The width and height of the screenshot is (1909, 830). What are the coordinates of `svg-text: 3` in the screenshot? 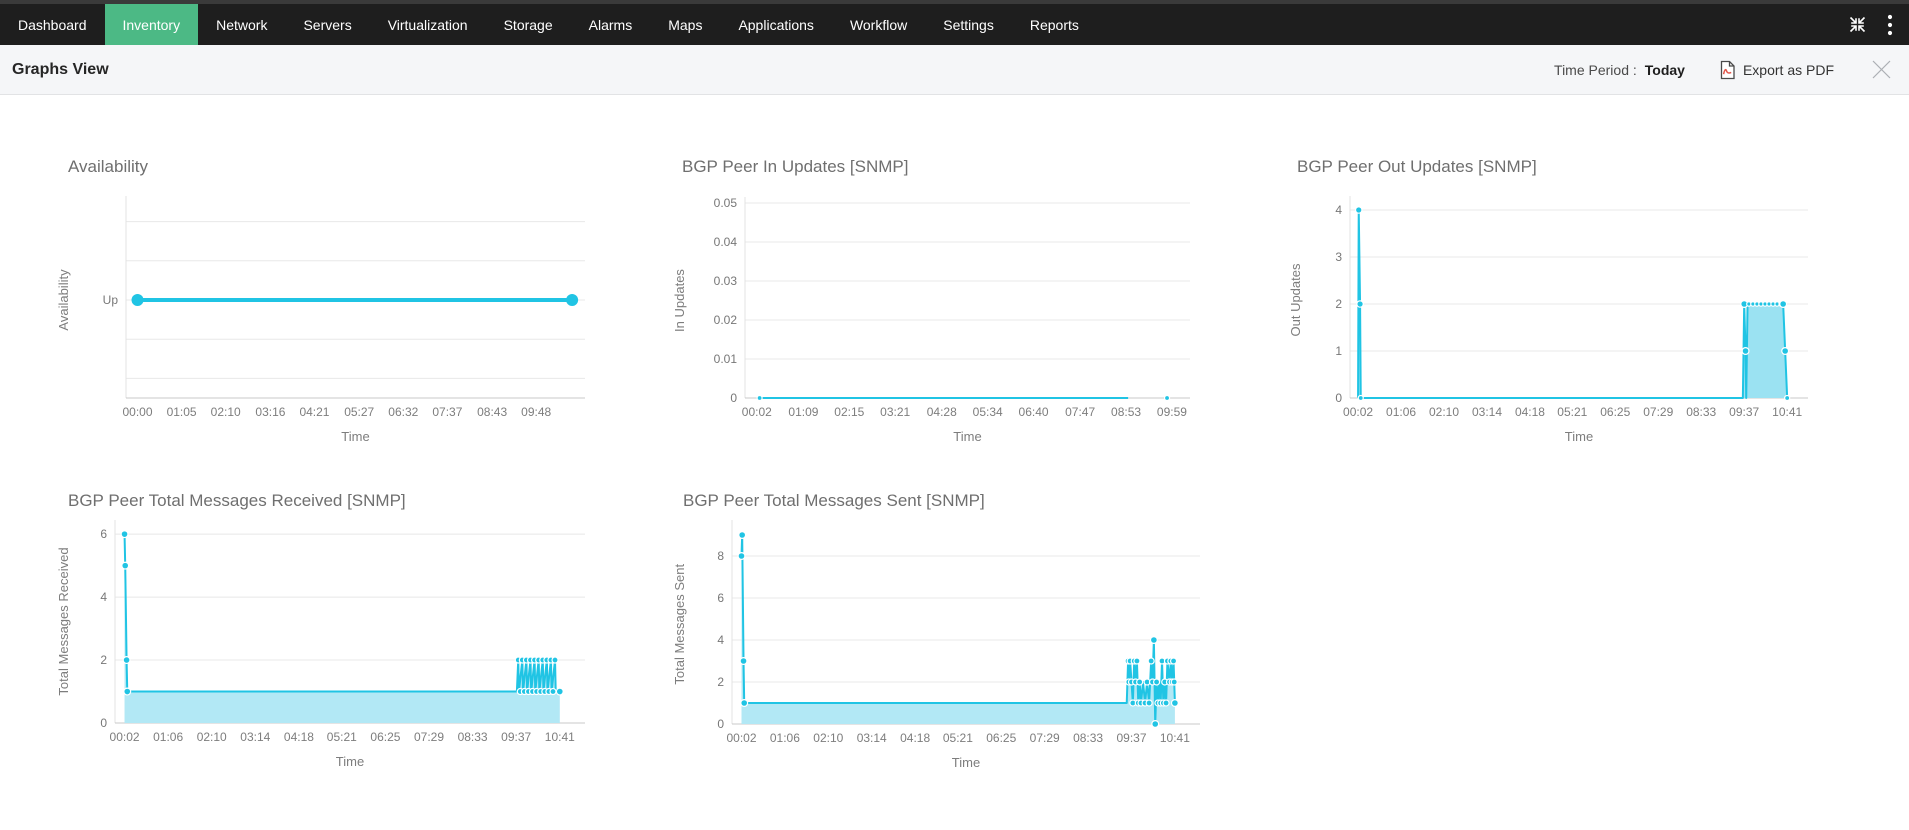 It's located at (1338, 257).